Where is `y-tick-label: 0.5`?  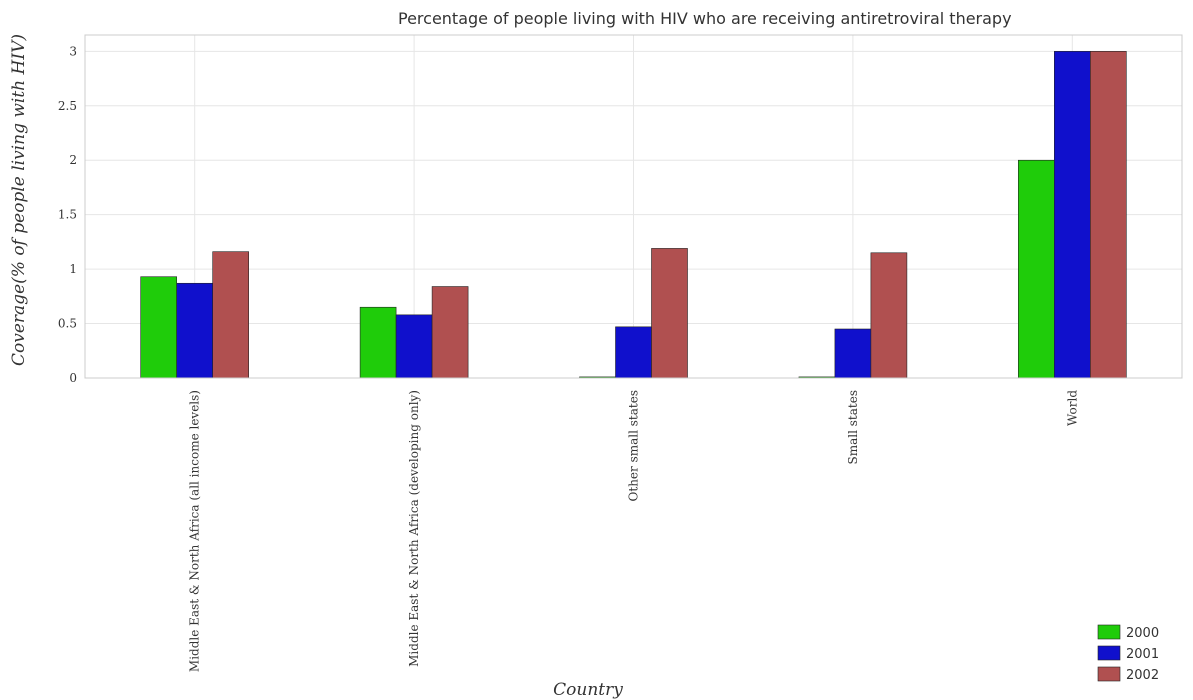 y-tick-label: 0.5 is located at coordinates (67, 324).